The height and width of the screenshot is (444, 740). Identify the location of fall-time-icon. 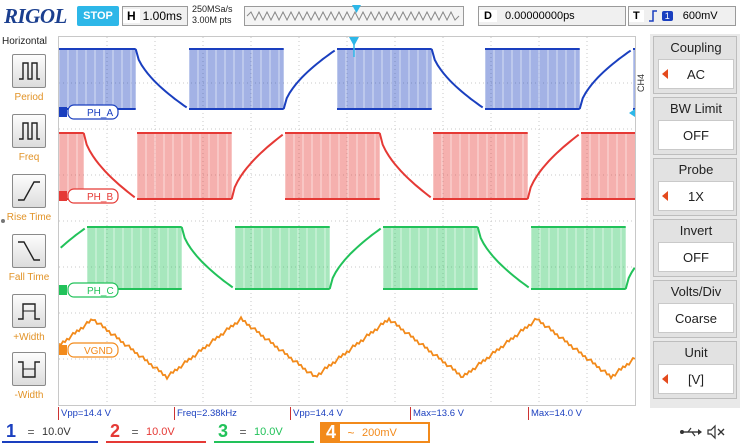
(29, 251).